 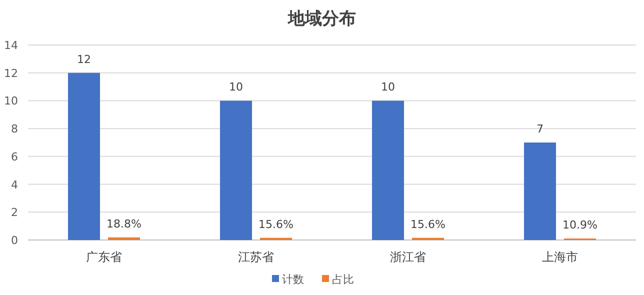 What do you see at coordinates (11, 73) in the screenshot?
I see `y-tick-label: 12` at bounding box center [11, 73].